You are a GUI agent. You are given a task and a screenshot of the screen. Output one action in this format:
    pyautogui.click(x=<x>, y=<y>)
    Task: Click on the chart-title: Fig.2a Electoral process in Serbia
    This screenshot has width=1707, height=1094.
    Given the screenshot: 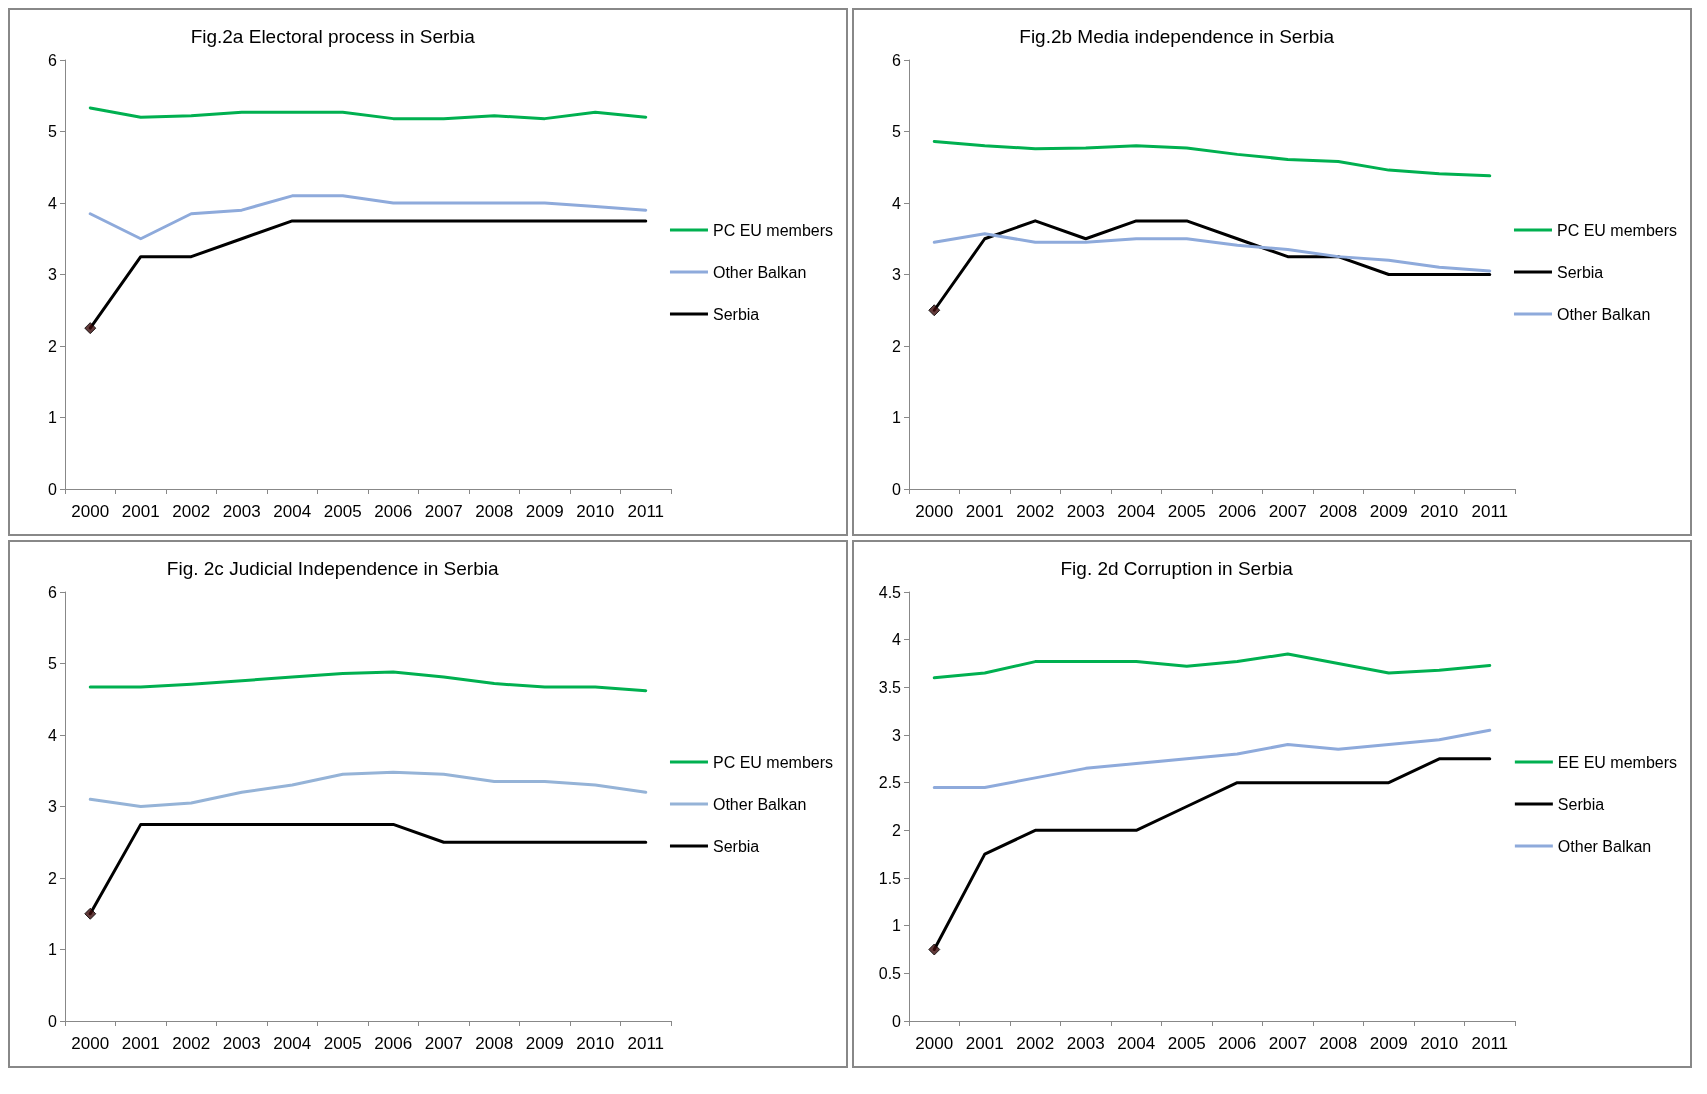 What is the action you would take?
    pyautogui.click(x=333, y=36)
    